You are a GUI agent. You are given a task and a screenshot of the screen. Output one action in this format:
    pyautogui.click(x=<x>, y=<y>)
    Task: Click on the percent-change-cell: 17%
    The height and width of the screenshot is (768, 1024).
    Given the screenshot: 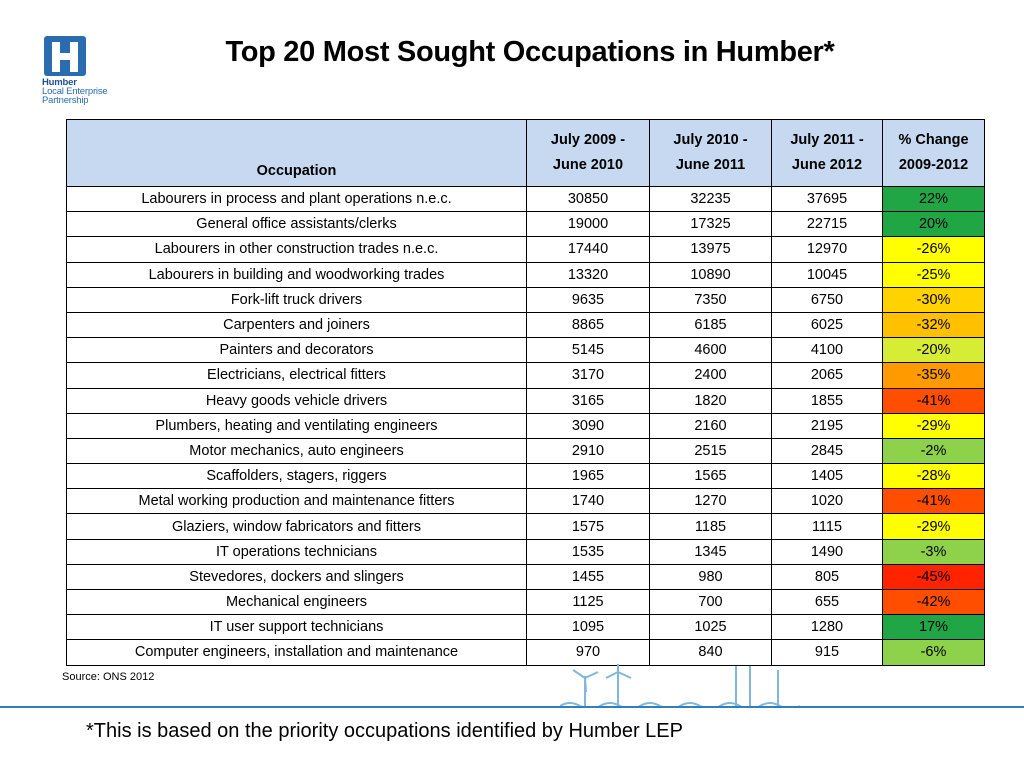 What is the action you would take?
    pyautogui.click(x=933, y=627)
    